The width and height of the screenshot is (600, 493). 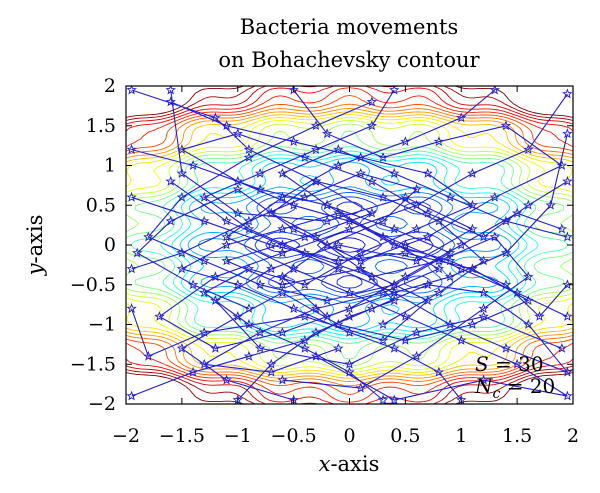 What do you see at coordinates (405, 436) in the screenshot?
I see `x-tick-label: 0.5` at bounding box center [405, 436].